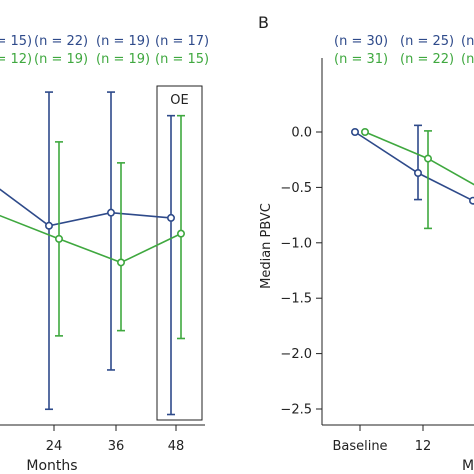 The height and width of the screenshot is (474, 474). Describe the element at coordinates (116, 446) in the screenshot. I see `left-x-tick-label-36: 36` at that location.